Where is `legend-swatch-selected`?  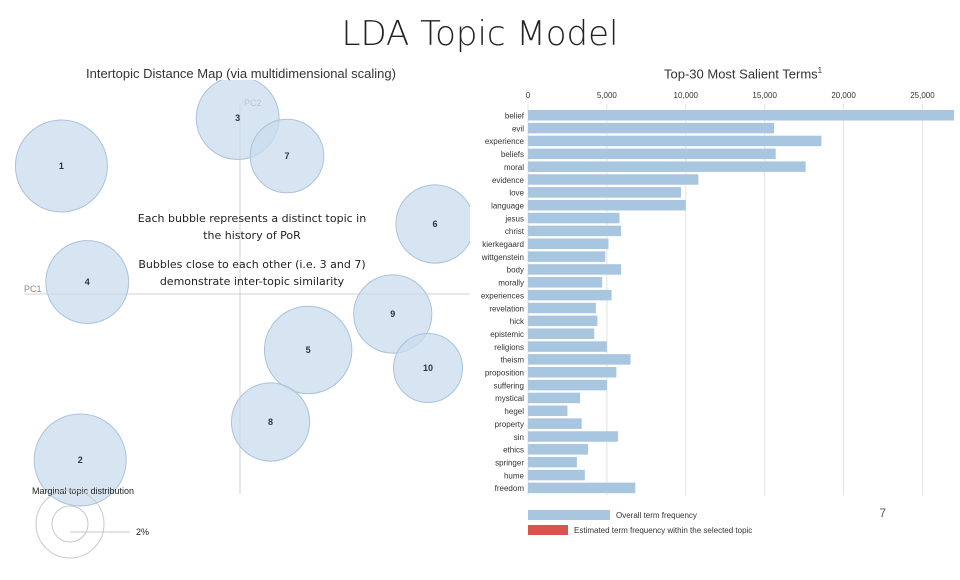
legend-swatch-selected is located at coordinates (548, 530).